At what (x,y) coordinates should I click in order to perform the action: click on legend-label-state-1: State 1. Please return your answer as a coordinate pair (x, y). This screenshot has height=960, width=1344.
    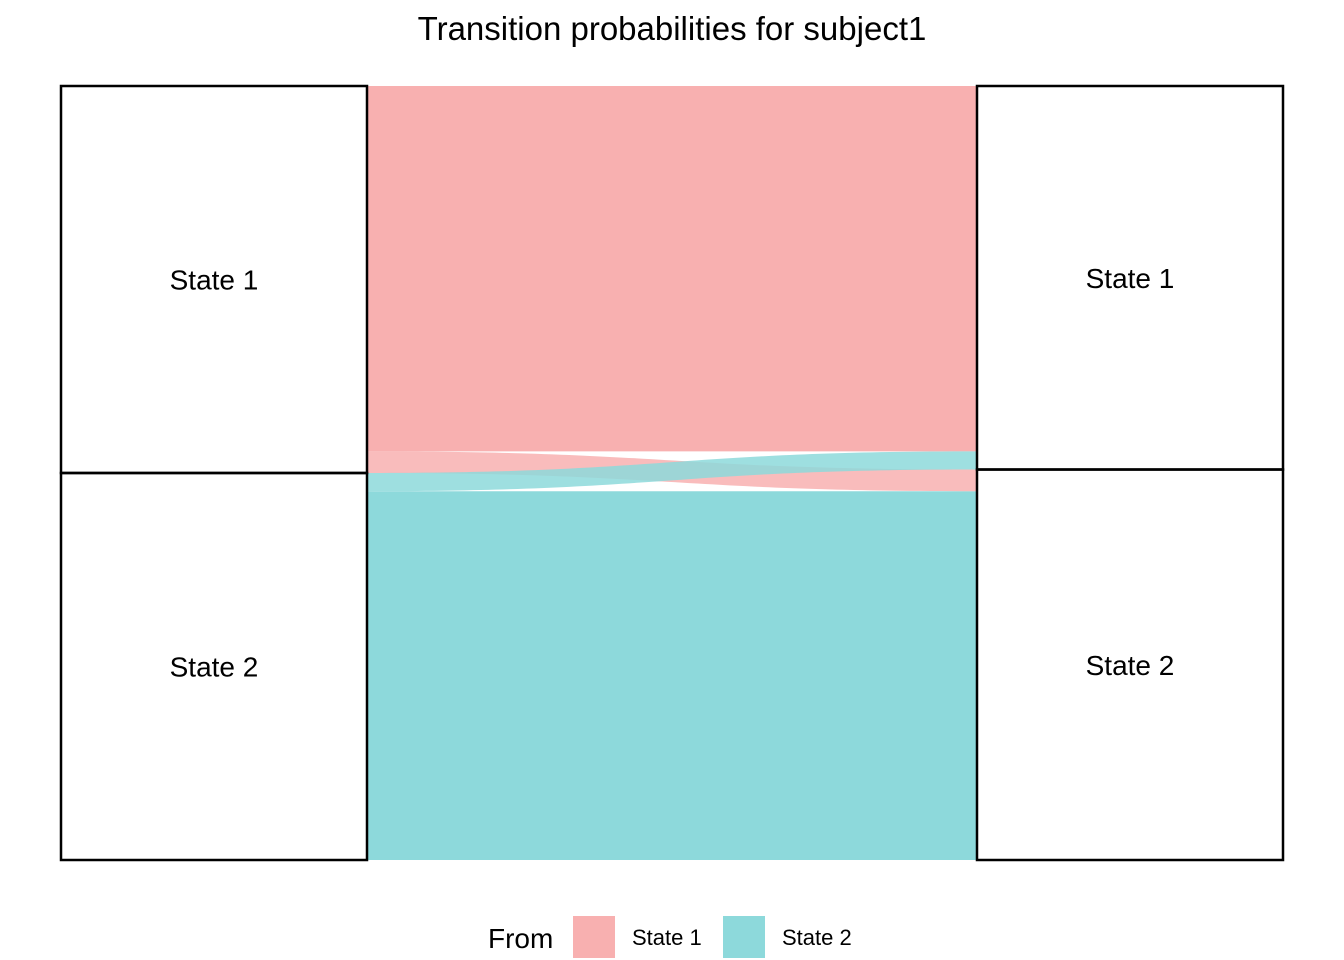
    Looking at the image, I should click on (667, 937).